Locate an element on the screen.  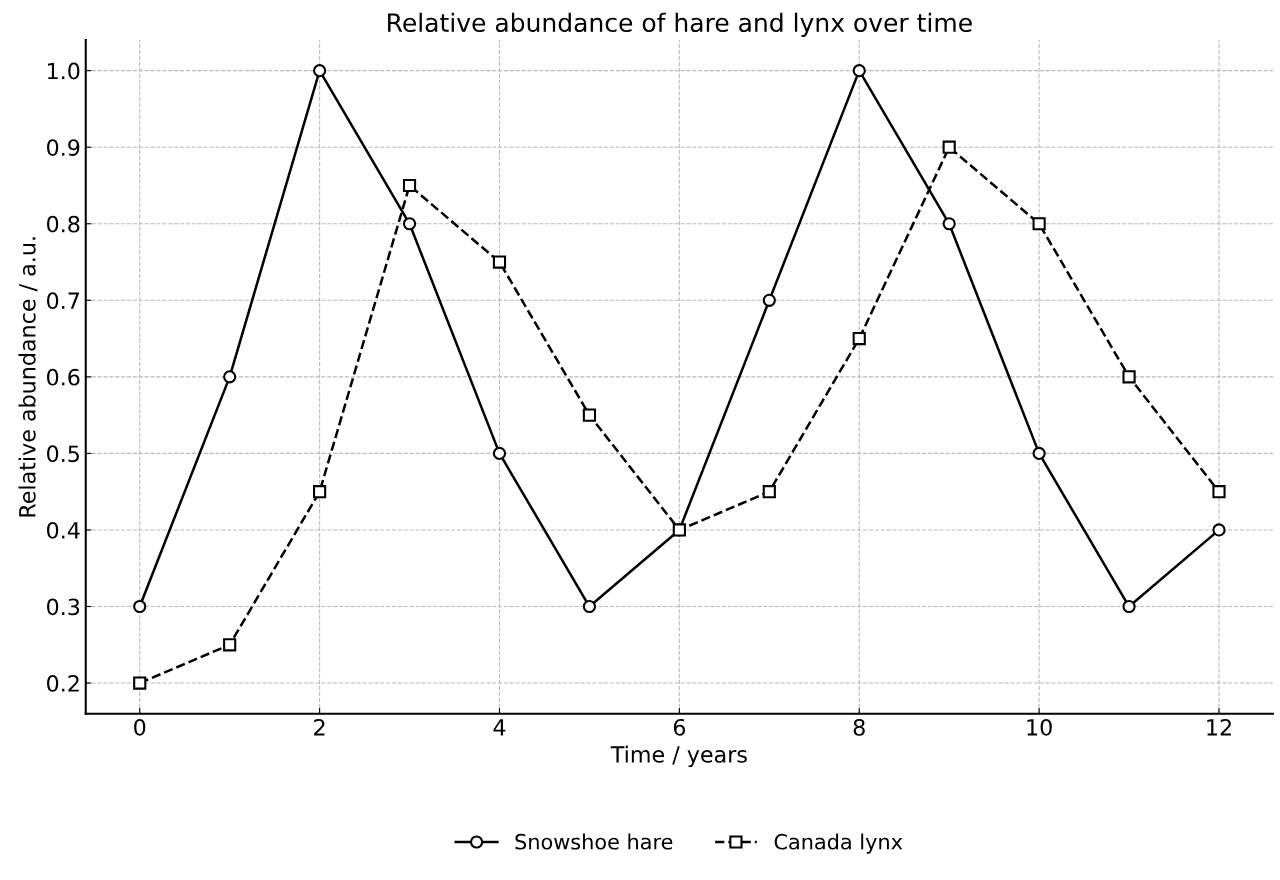
y-tick-label: 0.5 is located at coordinates (63, 454).